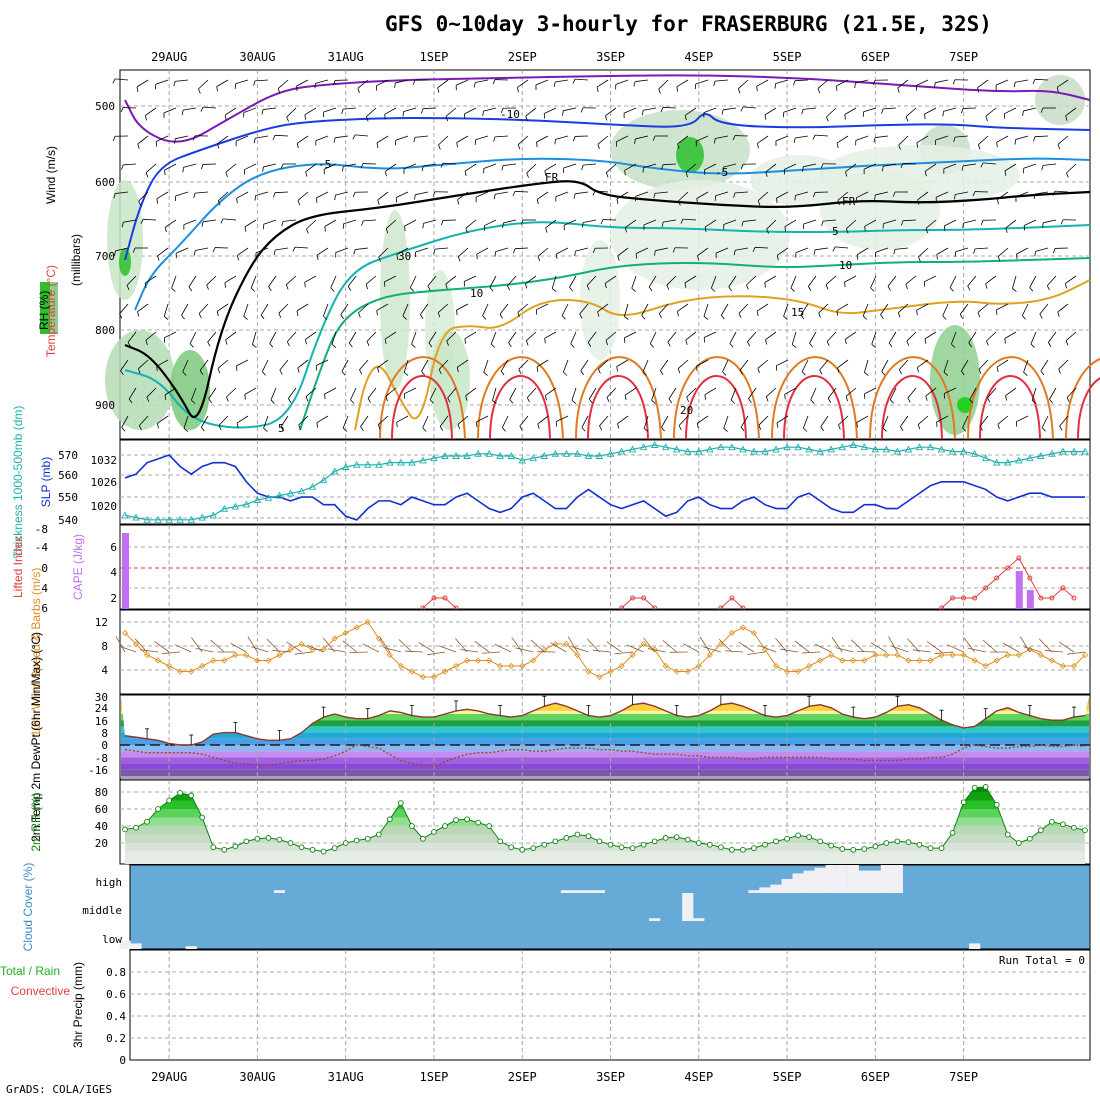 The height and width of the screenshot is (1100, 1100). I want to click on cloud-middle-bar, so click(655, 919).